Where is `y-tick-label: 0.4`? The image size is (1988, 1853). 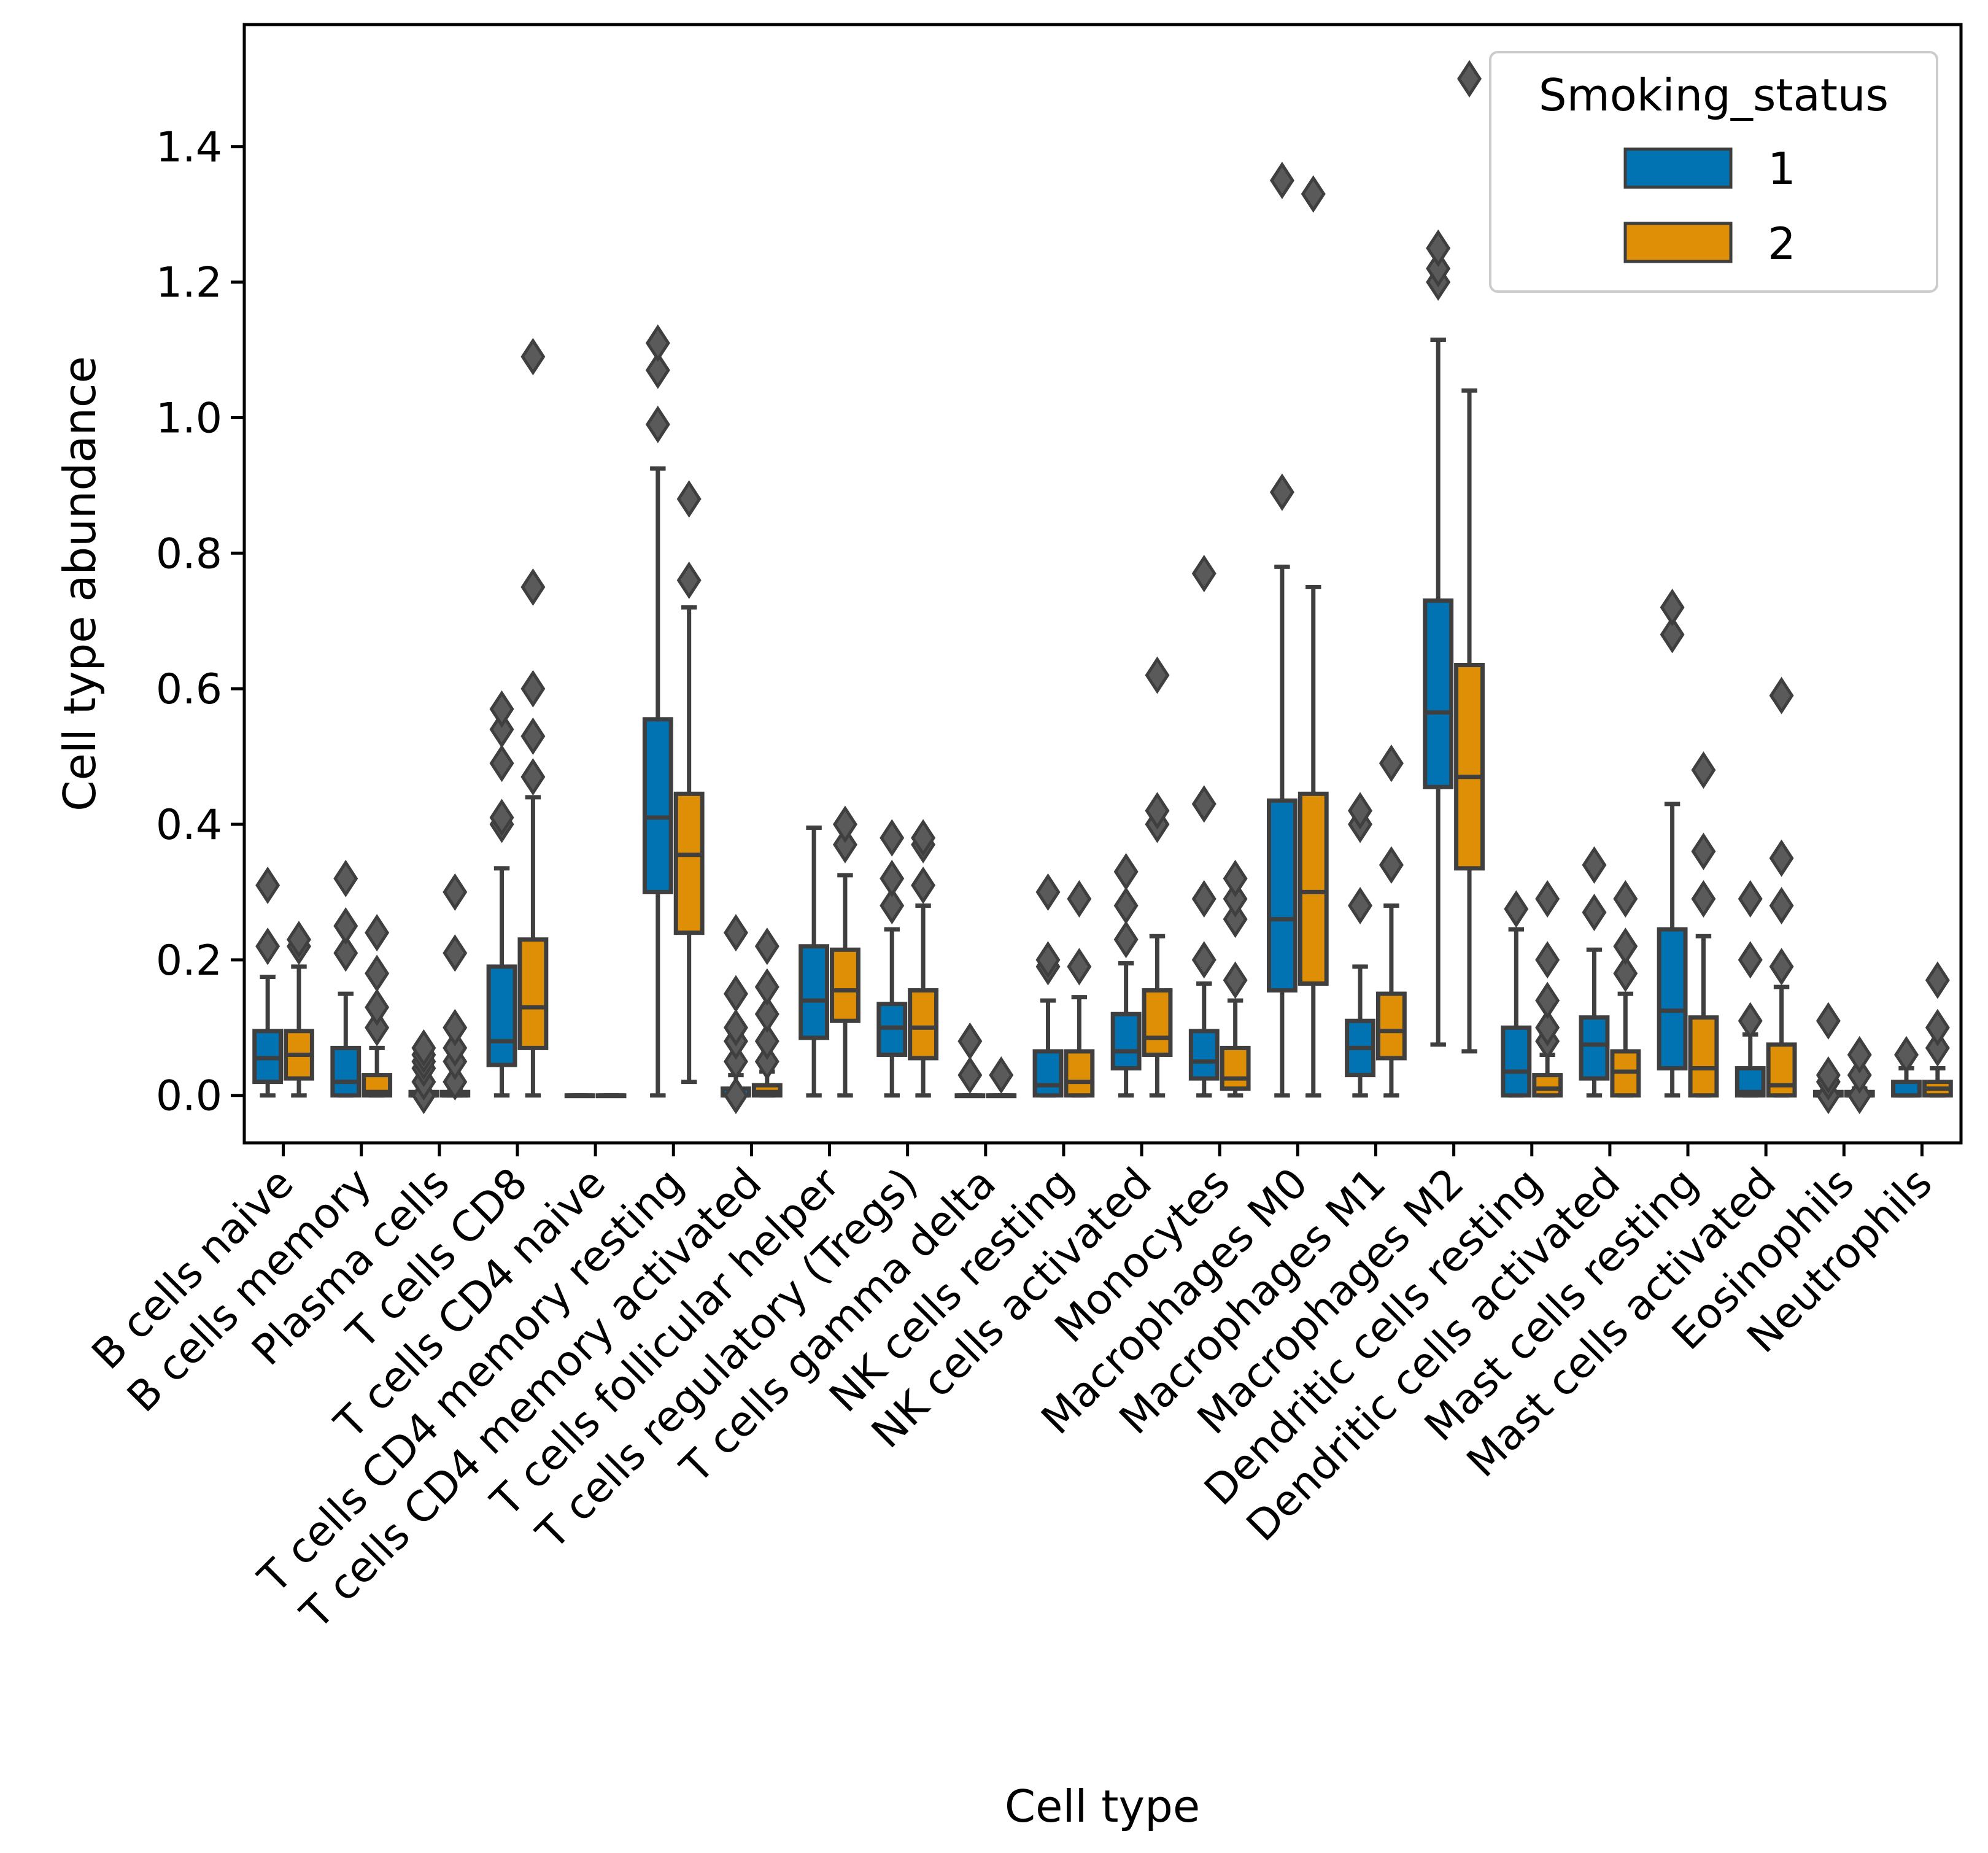 y-tick-label: 0.4 is located at coordinates (189, 825).